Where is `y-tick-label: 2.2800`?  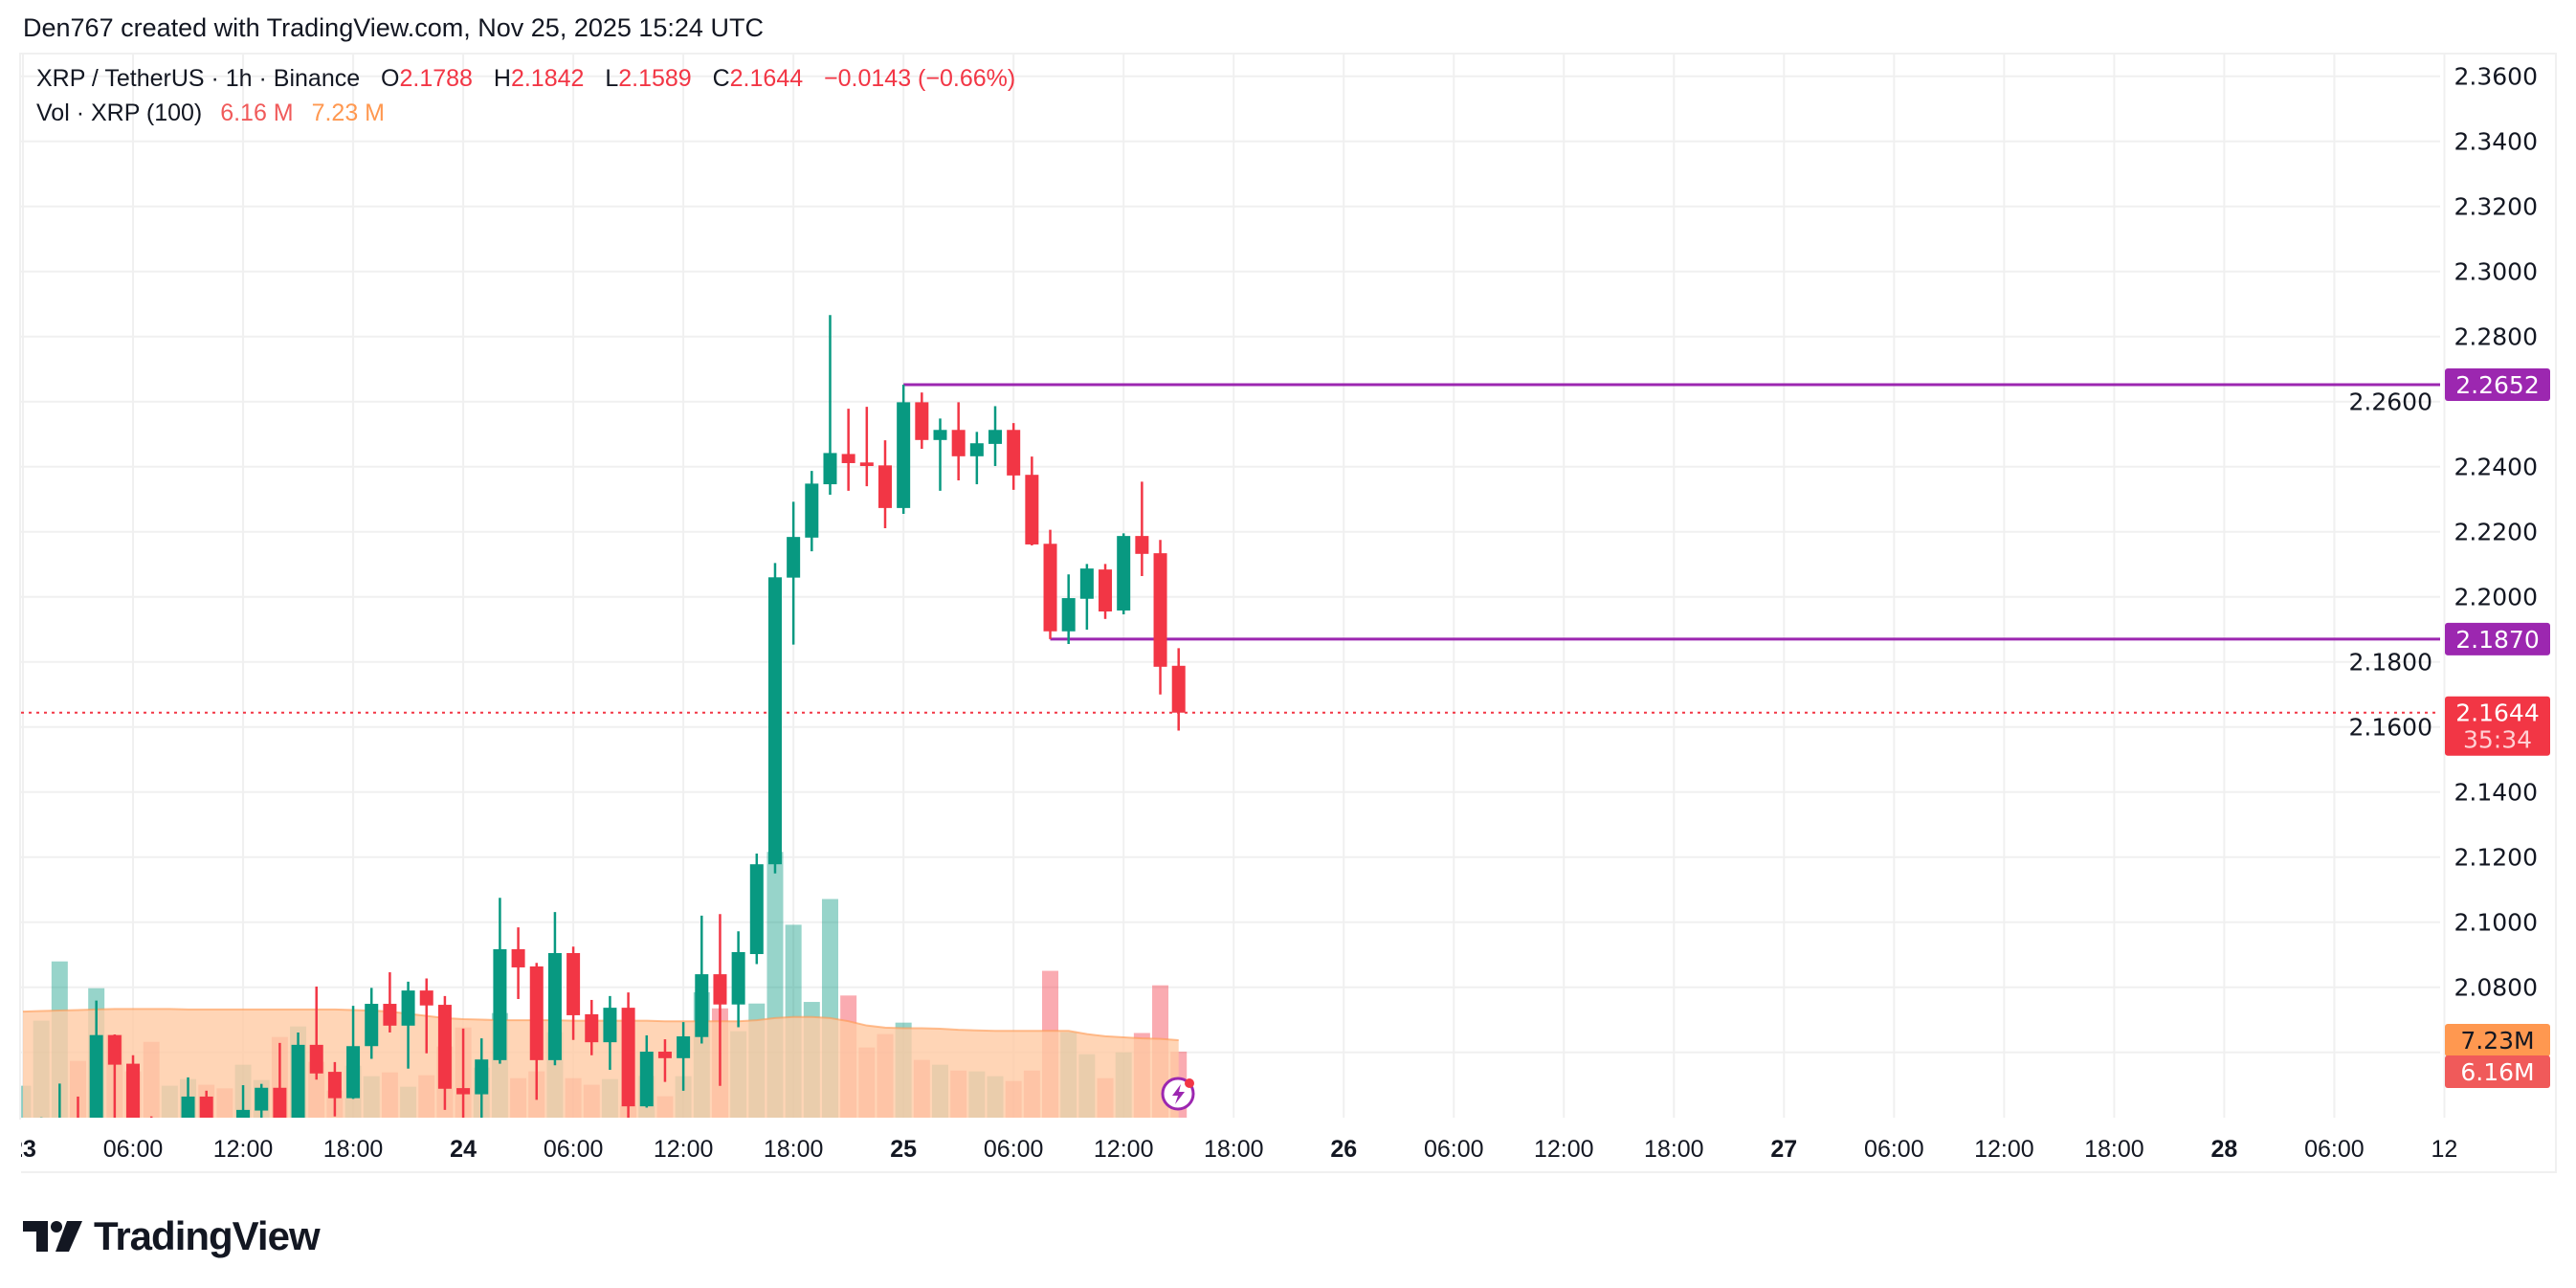
y-tick-label: 2.2800 is located at coordinates (2496, 337).